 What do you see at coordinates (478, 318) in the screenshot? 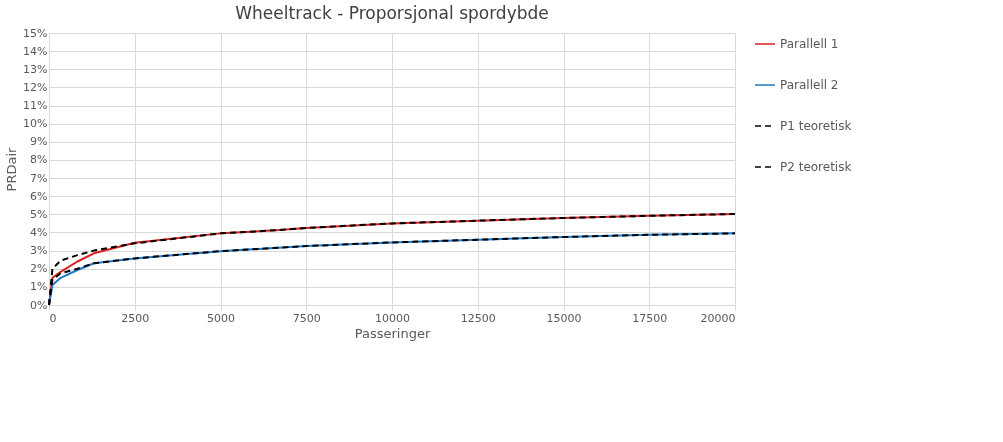
I see `x-tick-label: 12500` at bounding box center [478, 318].